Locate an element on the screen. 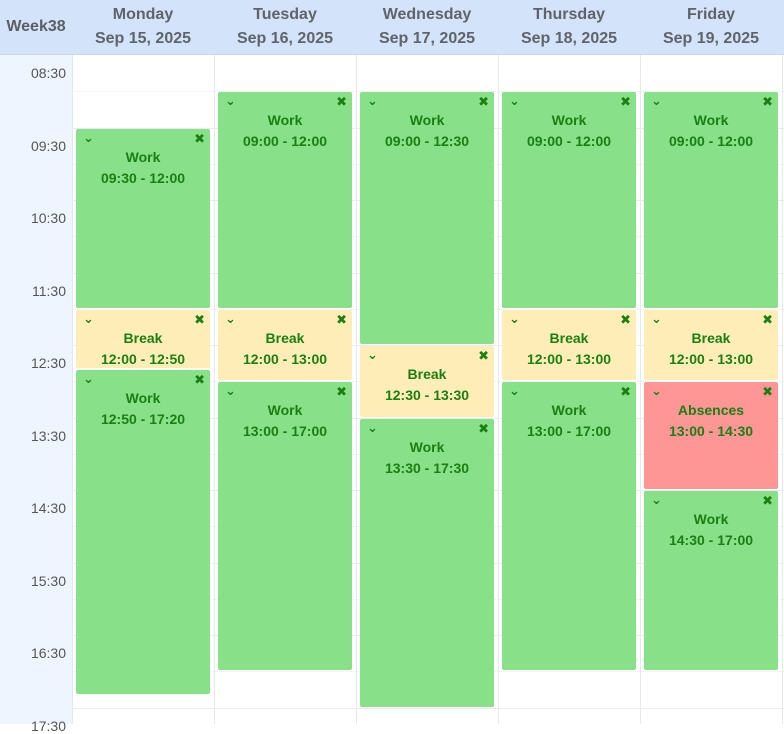 Image resolution: width=784 pixels, height=734 pixels. day-name: Monday is located at coordinates (143, 14).